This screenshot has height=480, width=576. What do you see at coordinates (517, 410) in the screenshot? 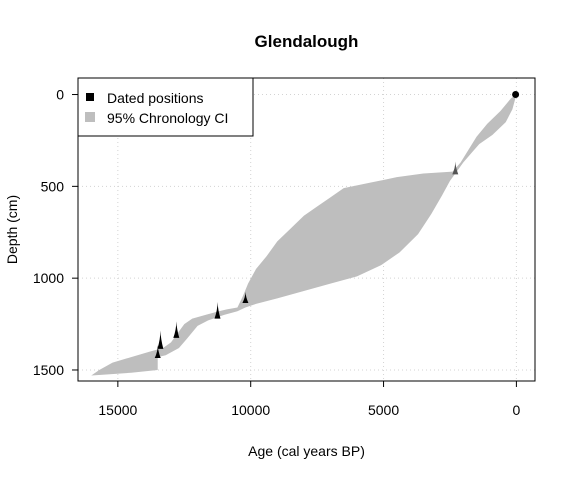
I see `x-tick-label-3: 0` at bounding box center [517, 410].